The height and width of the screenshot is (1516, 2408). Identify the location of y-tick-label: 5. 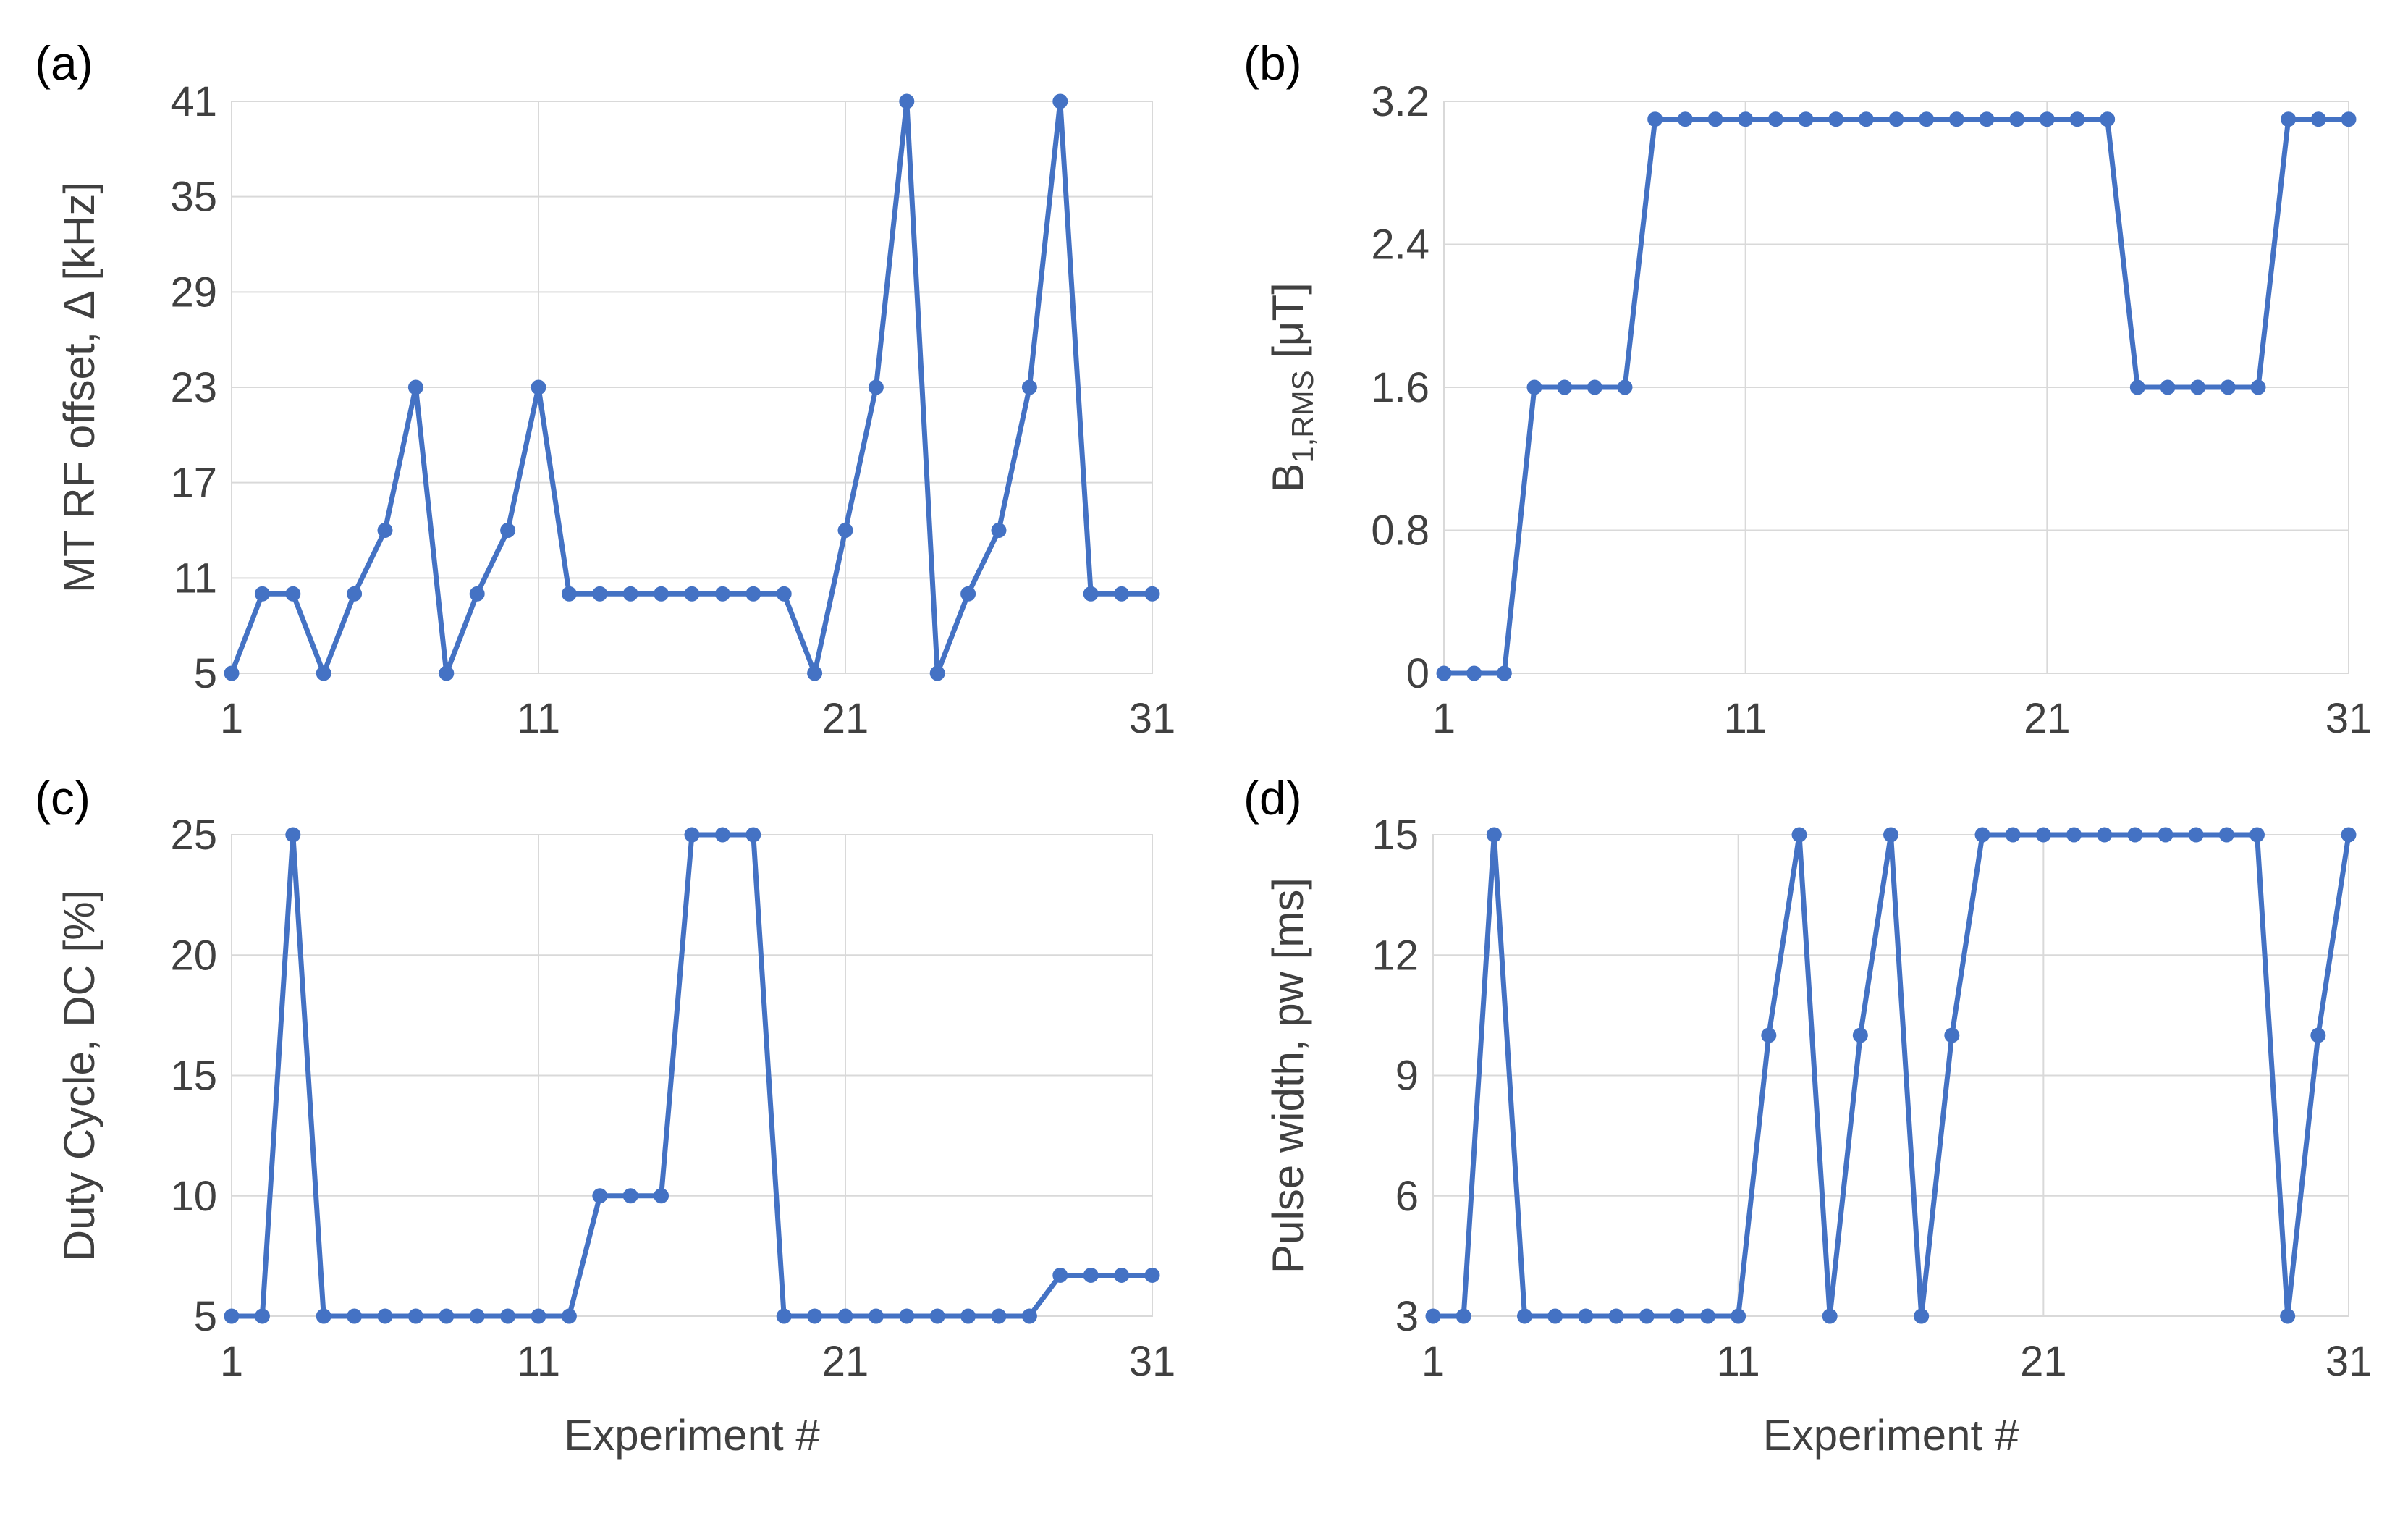
(206, 1316).